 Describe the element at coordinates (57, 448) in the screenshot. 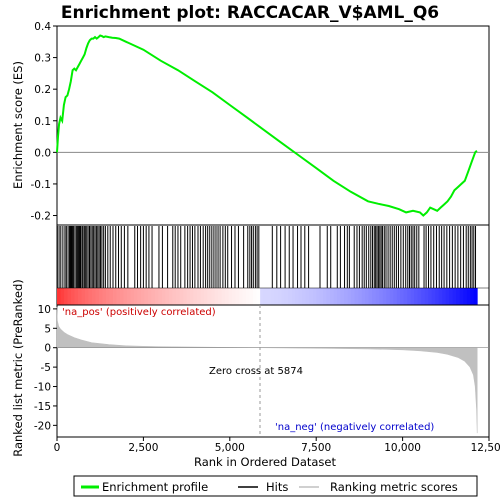

I see `x-tick-label: 0` at that location.